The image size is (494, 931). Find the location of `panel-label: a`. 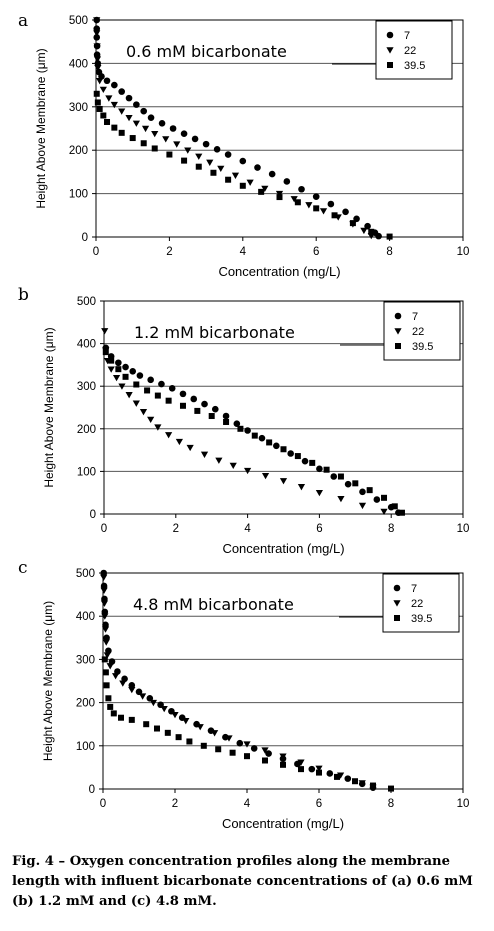

panel-label: a is located at coordinates (23, 21).